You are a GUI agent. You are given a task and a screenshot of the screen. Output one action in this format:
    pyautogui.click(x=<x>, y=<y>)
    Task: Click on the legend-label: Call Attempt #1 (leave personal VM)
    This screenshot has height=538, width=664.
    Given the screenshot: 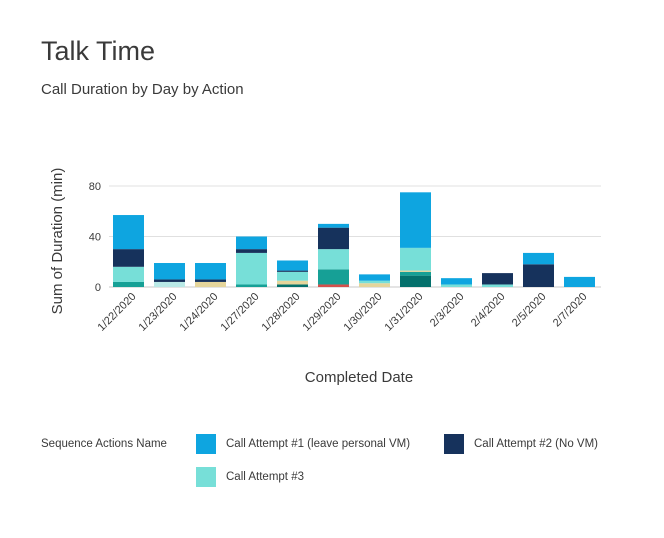 What is the action you would take?
    pyautogui.click(x=318, y=444)
    